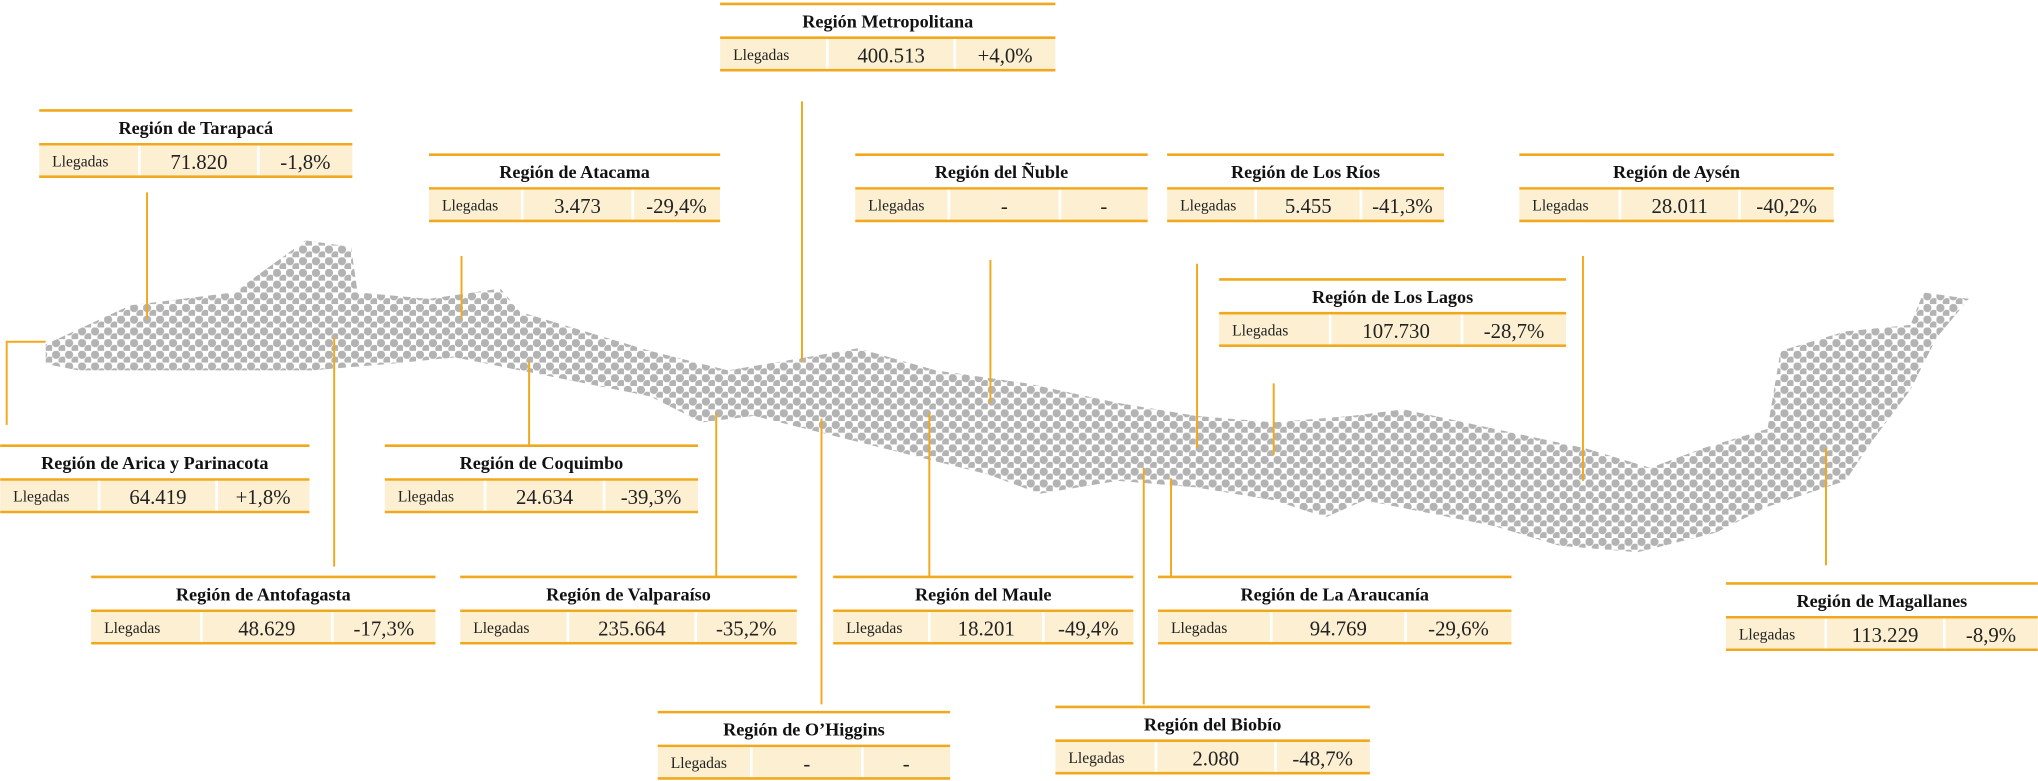 Image resolution: width=2038 pixels, height=781 pixels. What do you see at coordinates (1396, 331) in the screenshot?
I see `arrivals-value: 107.730` at bounding box center [1396, 331].